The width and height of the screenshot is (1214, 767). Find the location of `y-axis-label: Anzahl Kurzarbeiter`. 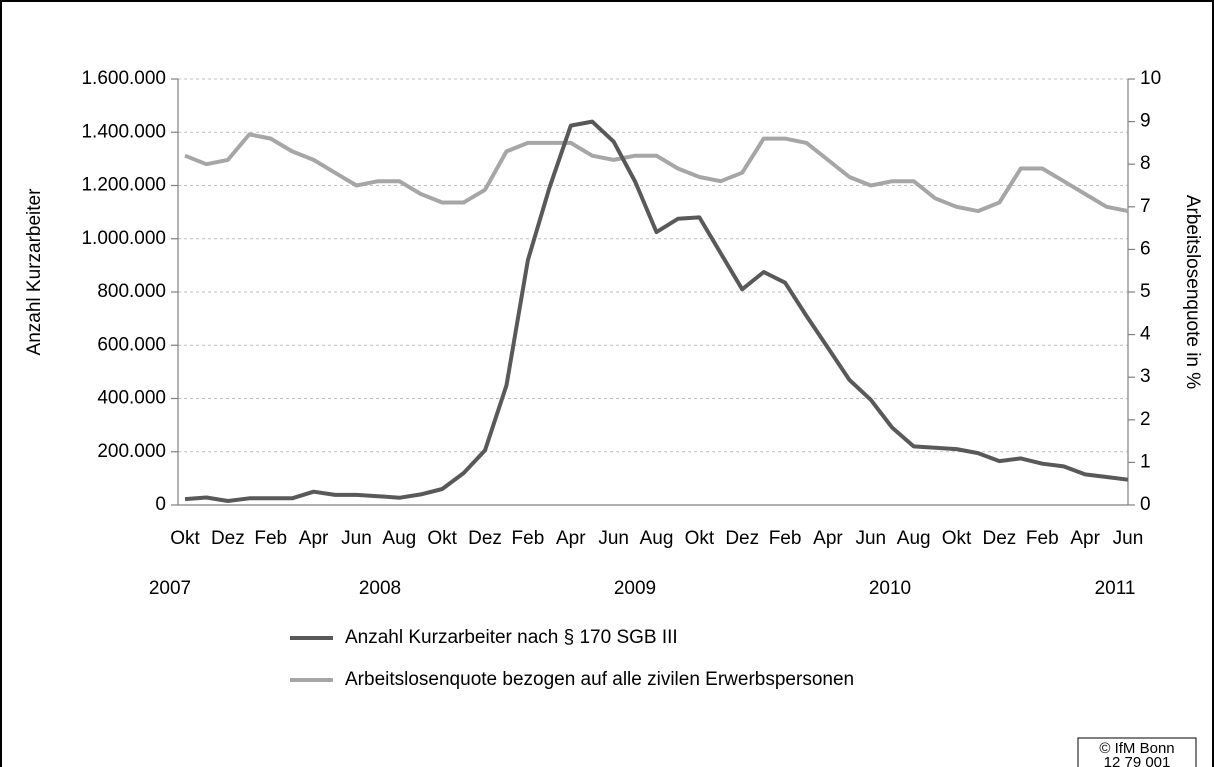

y-axis-label: Anzahl Kurzarbeiter is located at coordinates (34, 272).